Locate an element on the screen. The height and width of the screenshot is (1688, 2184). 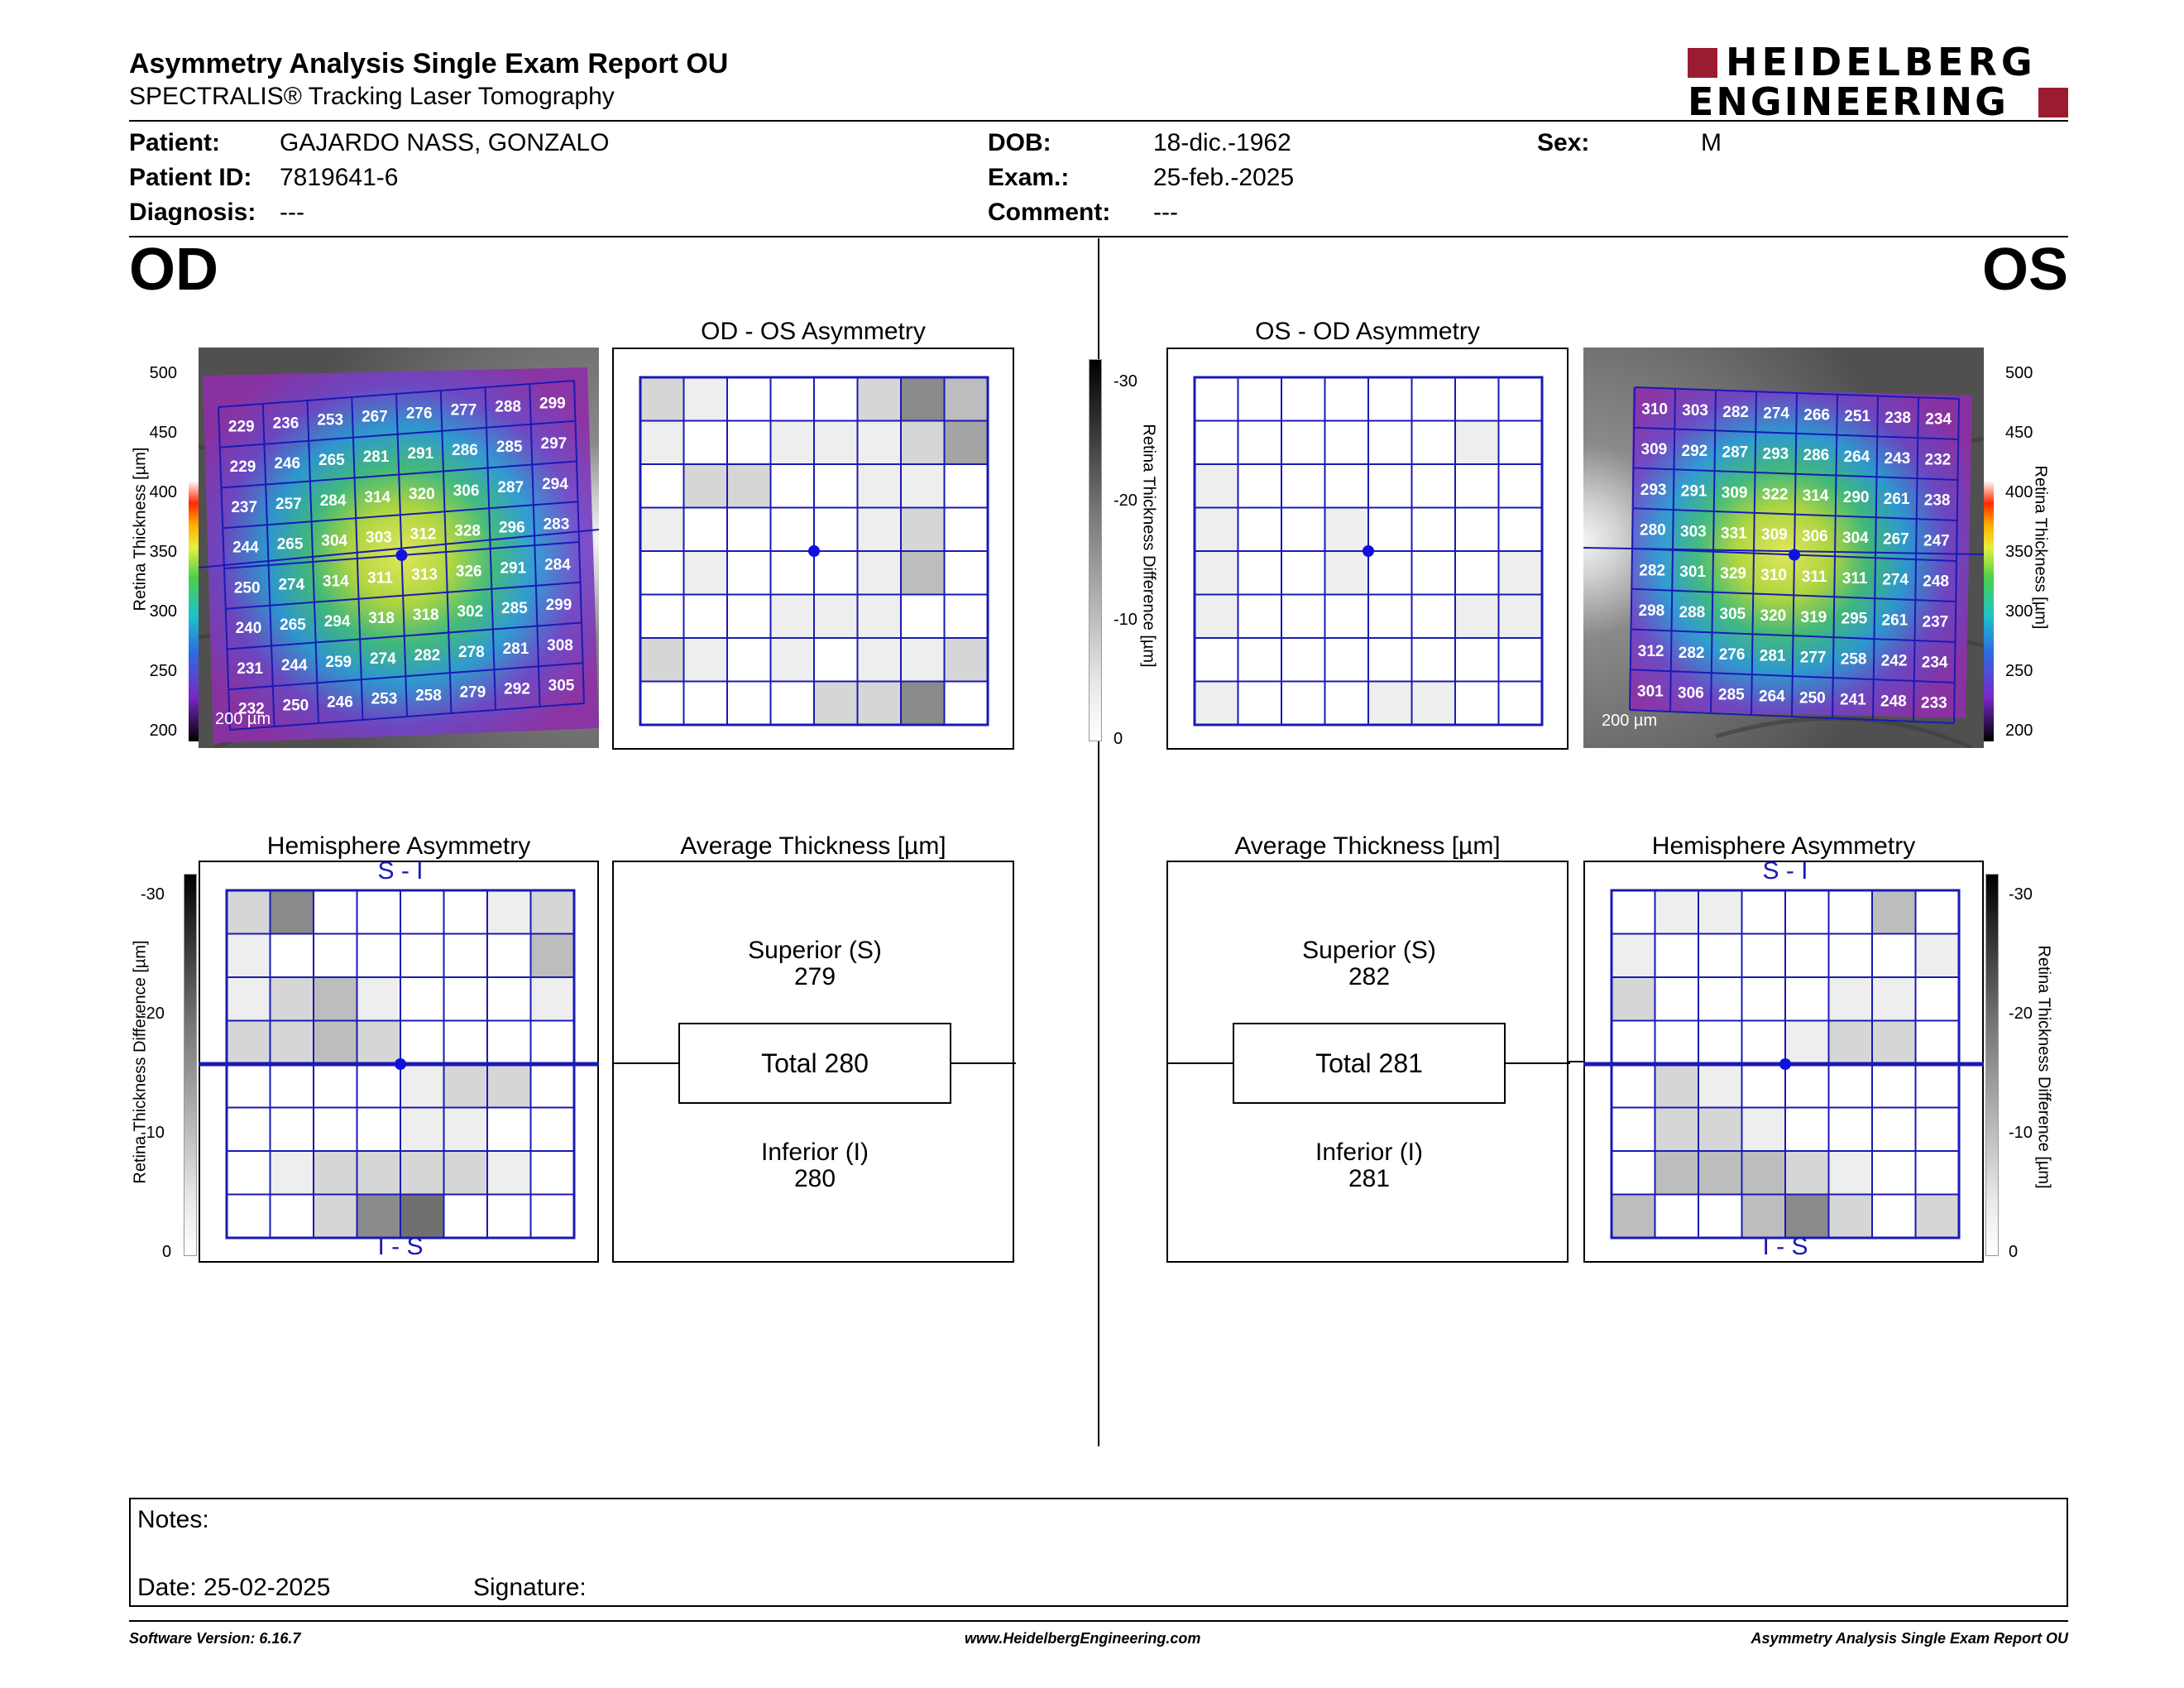
thickness-value: 287 is located at coordinates (510, 487).